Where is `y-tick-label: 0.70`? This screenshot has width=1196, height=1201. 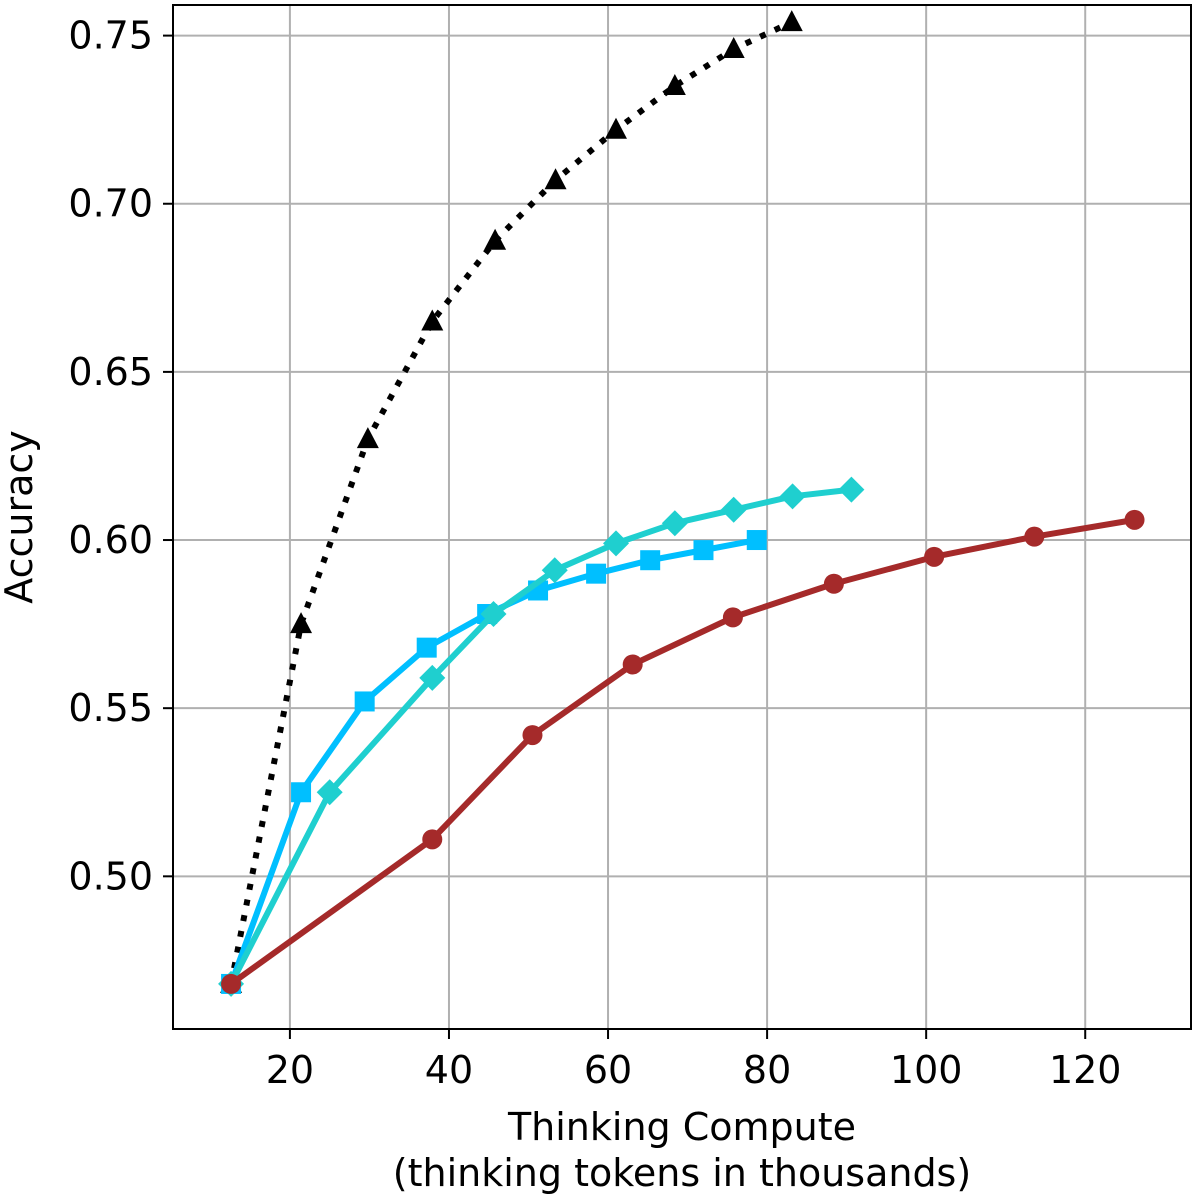 y-tick-label: 0.70 is located at coordinates (110, 204).